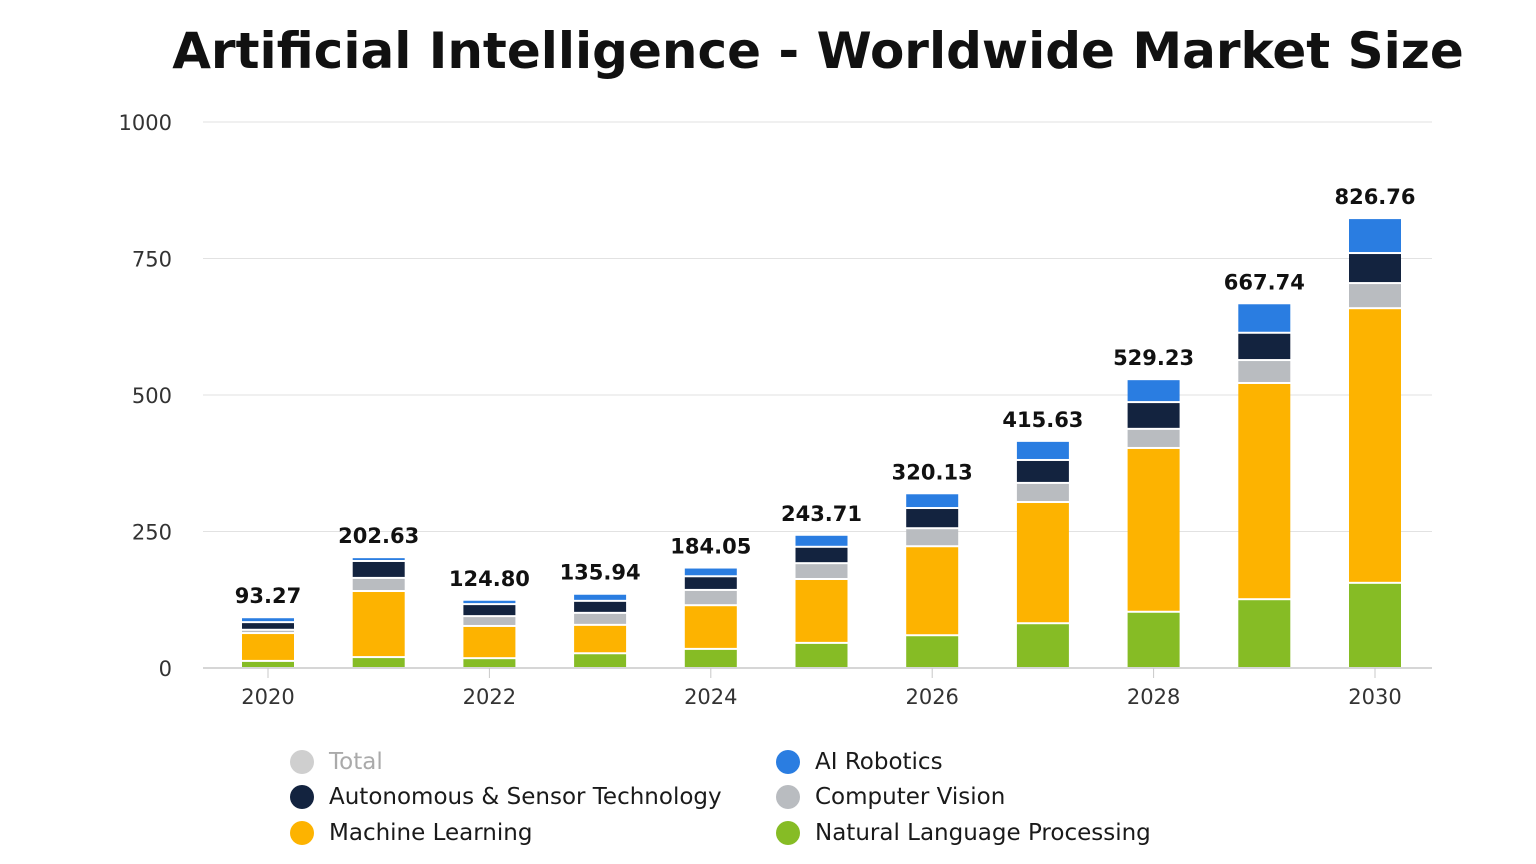  I want to click on data-label-total: 202.63, so click(378, 536).